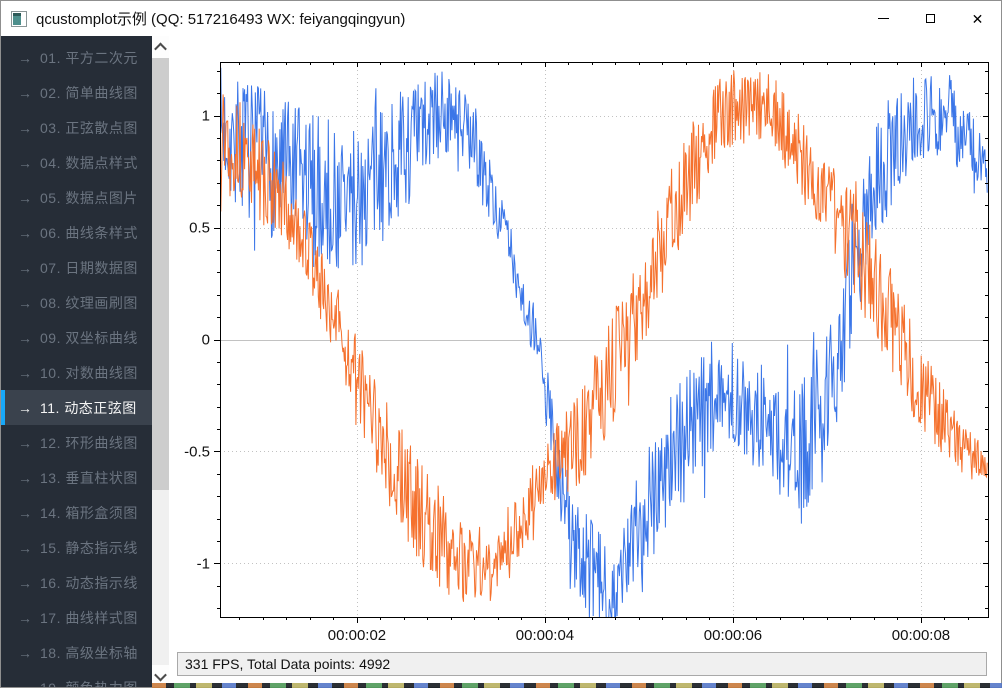 This screenshot has width=1002, height=688. I want to click on sidebar-item-label: 15. 静态指示线, so click(89, 547).